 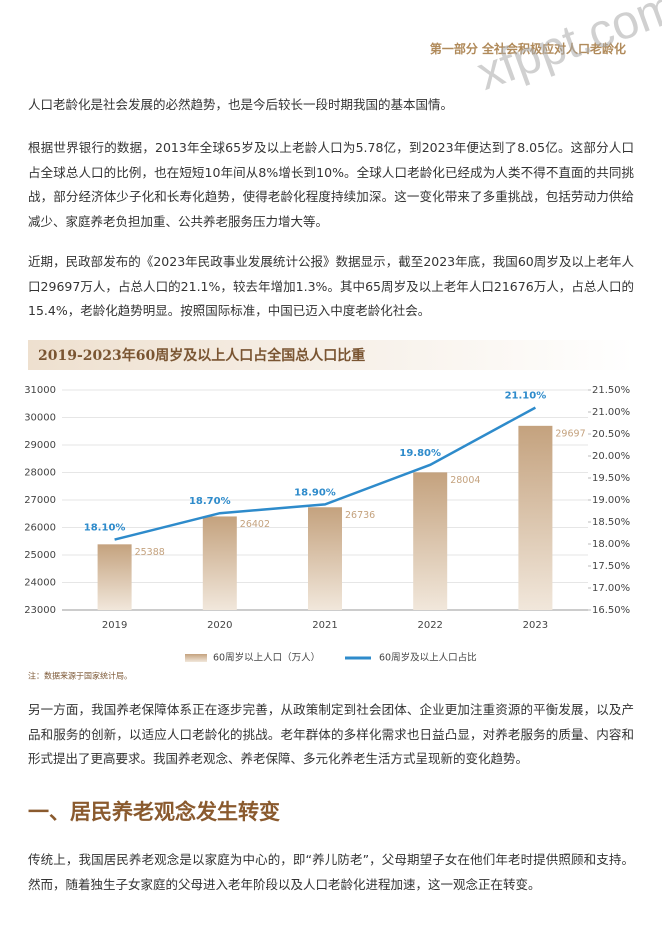 I want to click on legend-label: 60周岁以上人口（万人）, so click(x=266, y=658).